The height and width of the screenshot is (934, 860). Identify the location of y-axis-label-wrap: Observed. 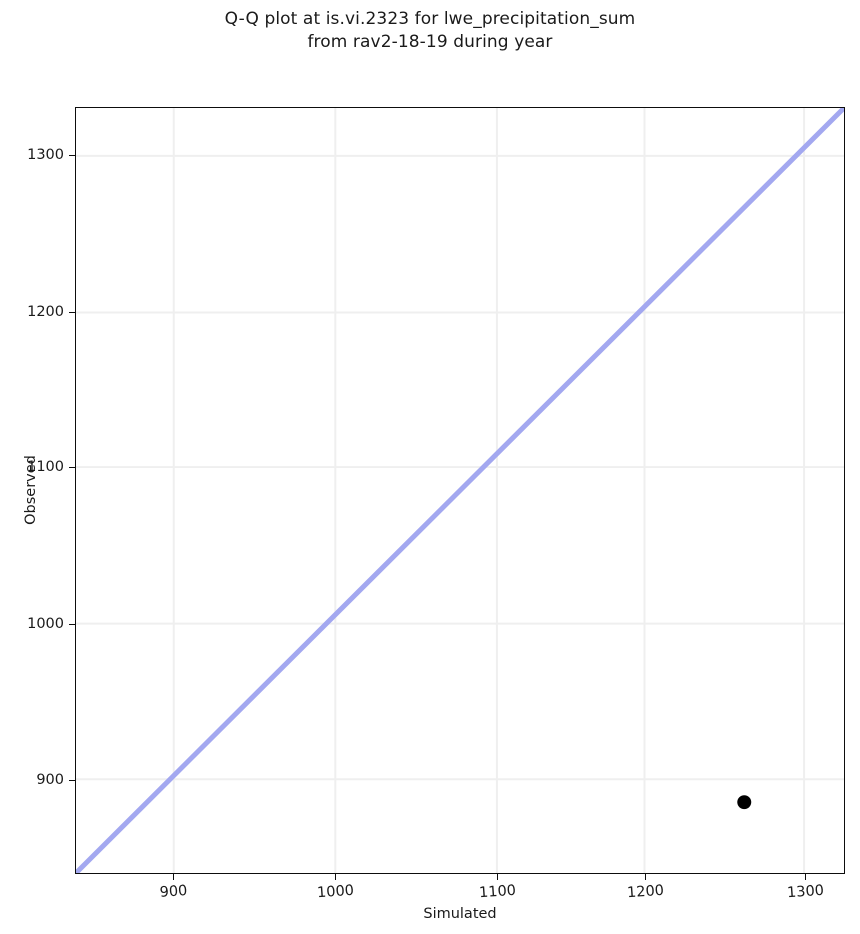
(25, 490).